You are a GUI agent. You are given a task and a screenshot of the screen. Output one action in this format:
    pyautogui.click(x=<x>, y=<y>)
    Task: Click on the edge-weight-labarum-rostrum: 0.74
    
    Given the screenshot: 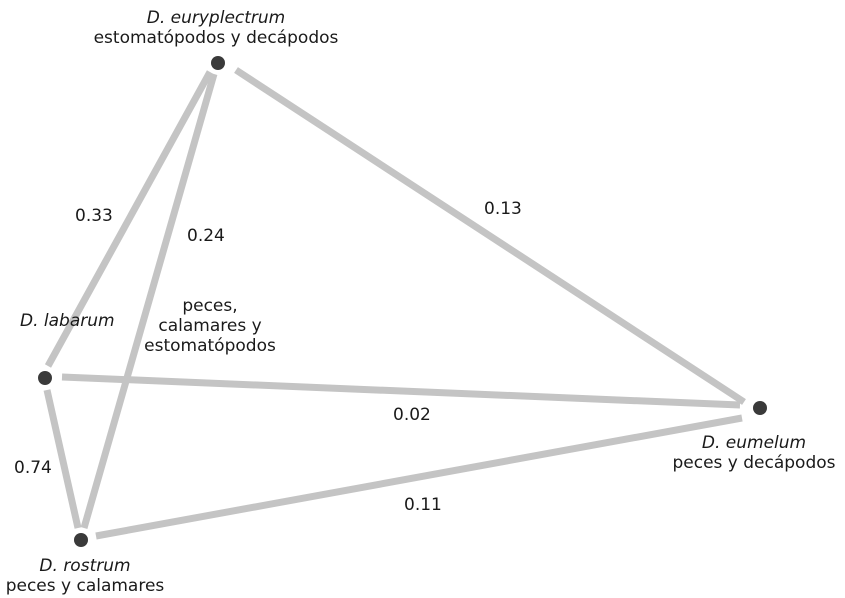 What is the action you would take?
    pyautogui.click(x=33, y=468)
    